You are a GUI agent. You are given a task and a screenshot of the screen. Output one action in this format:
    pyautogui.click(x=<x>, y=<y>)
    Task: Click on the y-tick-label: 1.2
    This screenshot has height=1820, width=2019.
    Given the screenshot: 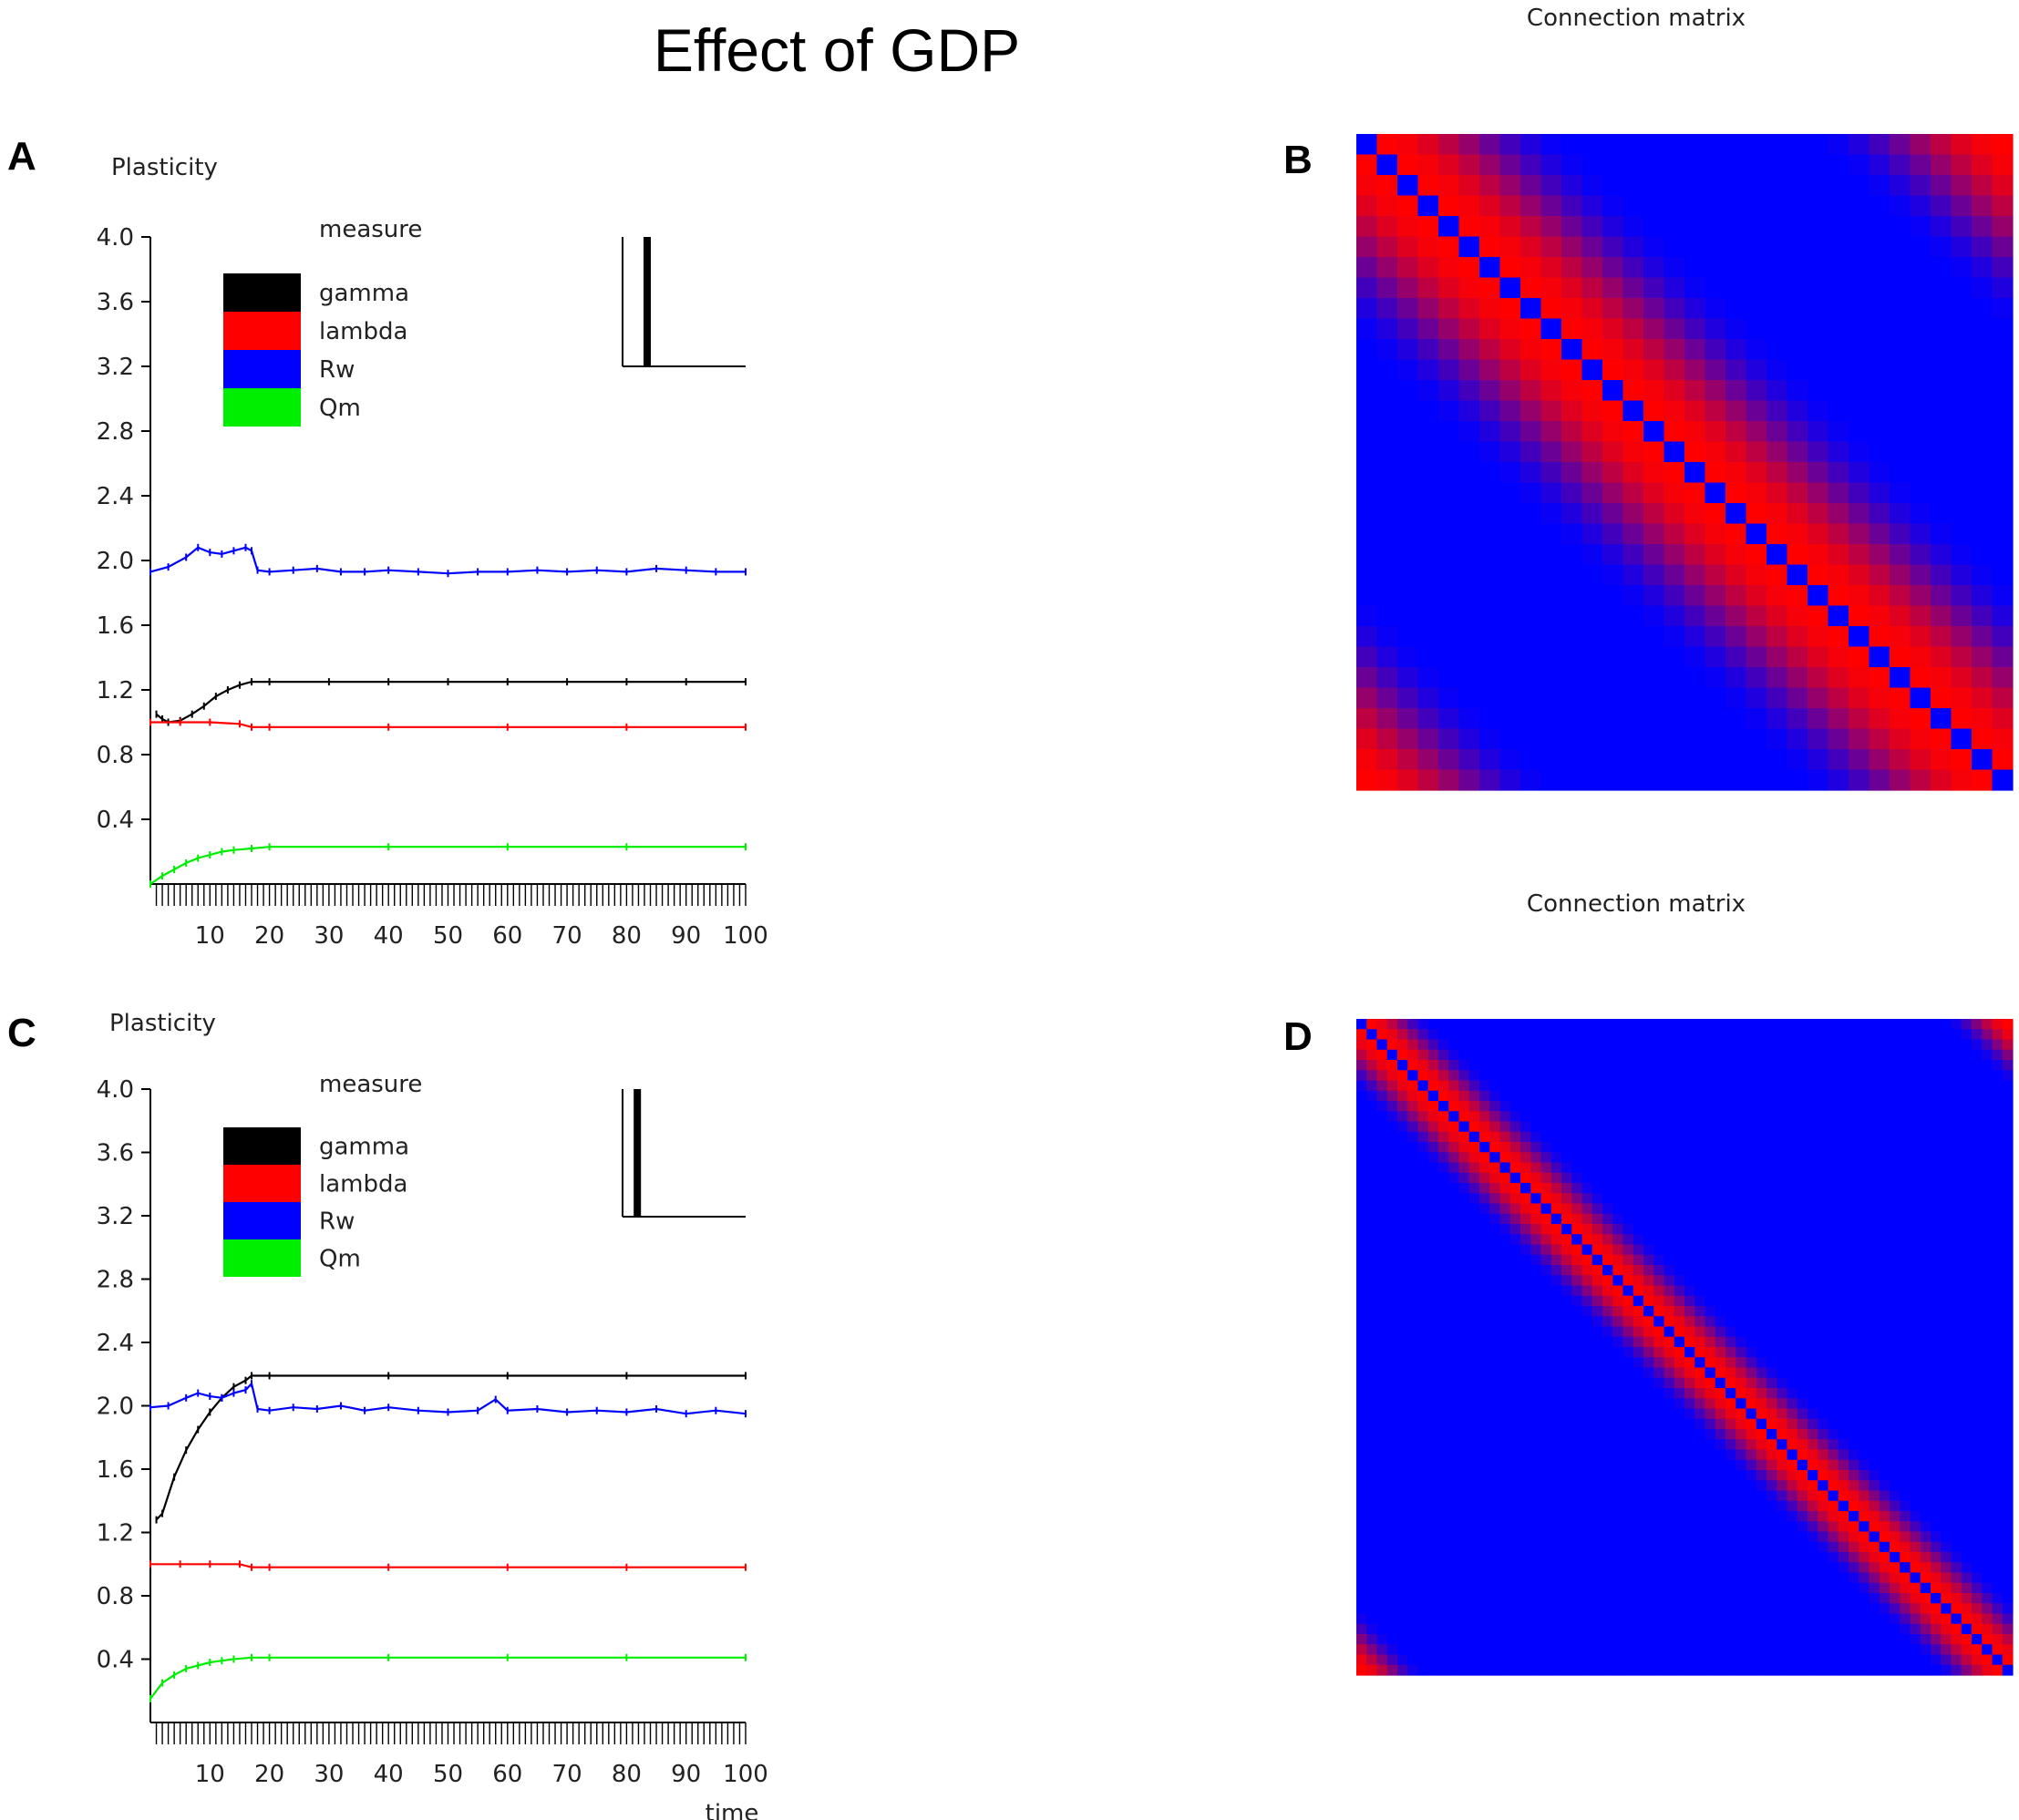 What is the action you would take?
    pyautogui.click(x=116, y=690)
    